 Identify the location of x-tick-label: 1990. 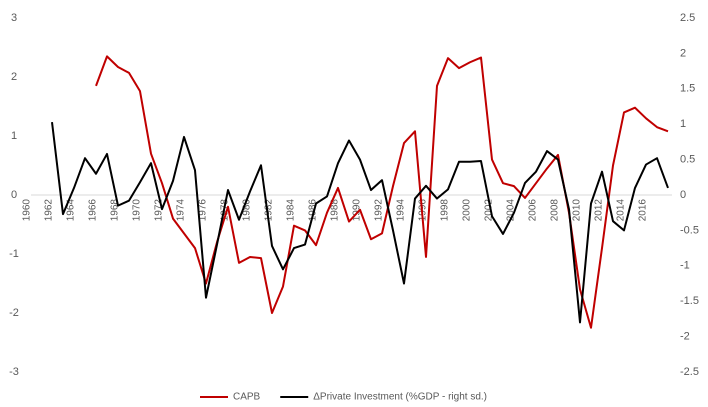
(357, 210).